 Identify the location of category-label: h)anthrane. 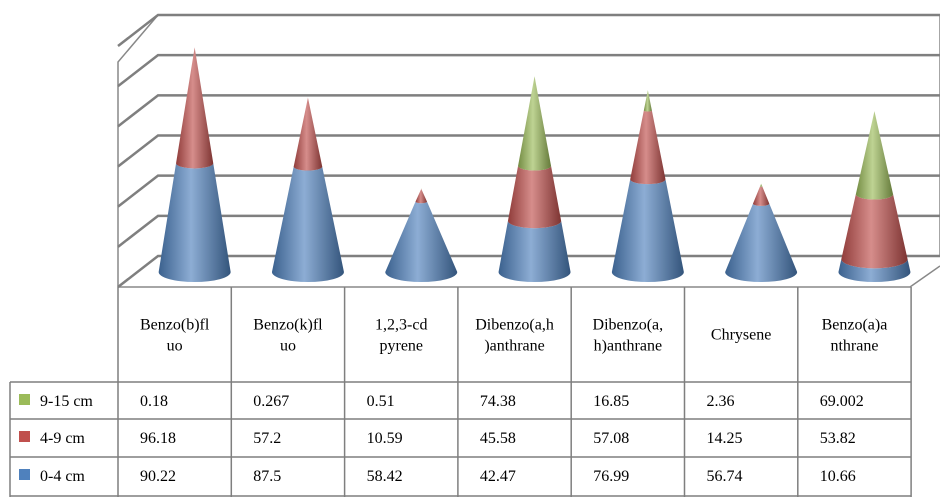
(628, 346).